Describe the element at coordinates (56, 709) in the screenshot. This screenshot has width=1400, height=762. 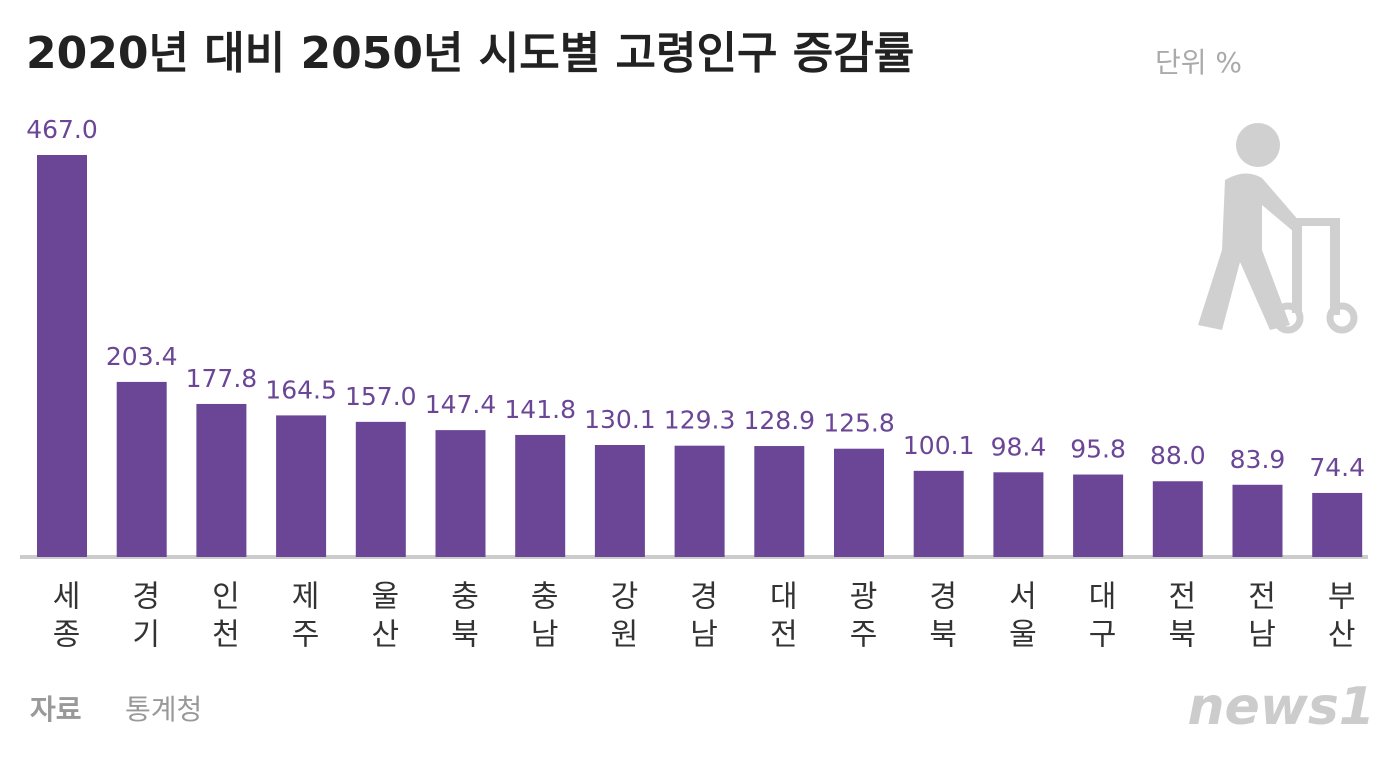
I see `source-label: 자료` at that location.